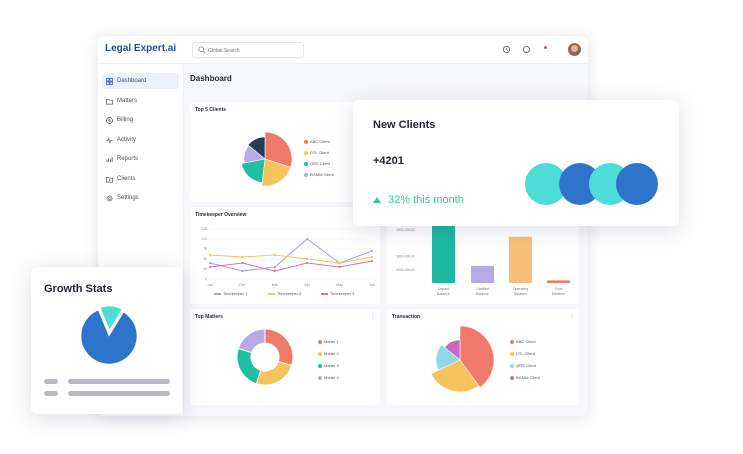 The height and width of the screenshot is (454, 743). I want to click on sidebar-item-label: Matters, so click(127, 101).